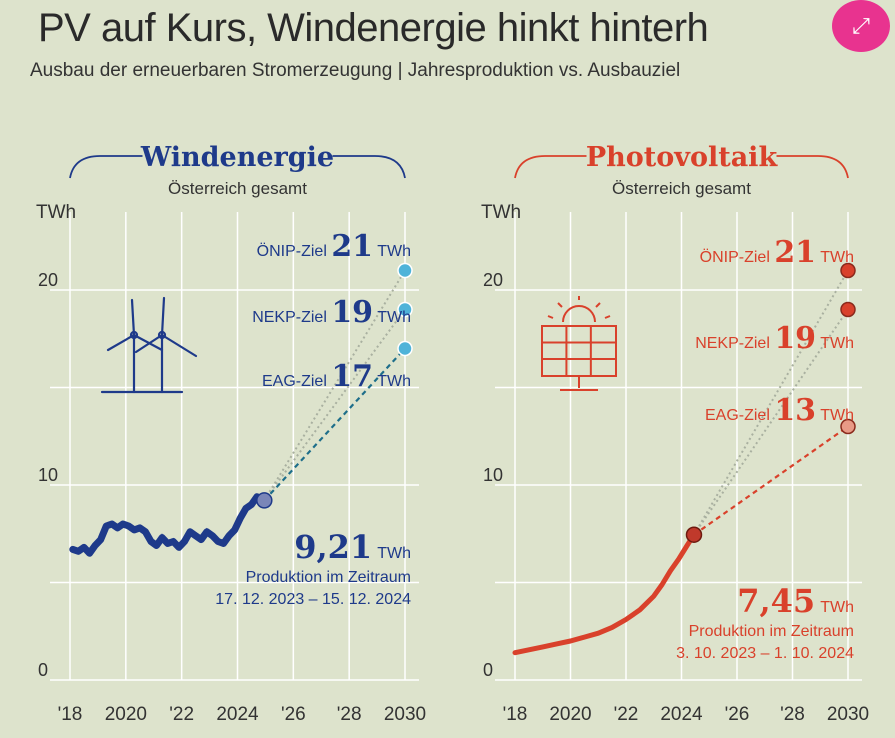  Describe the element at coordinates (795, 410) in the screenshot. I see `target-value: 13` at that location.